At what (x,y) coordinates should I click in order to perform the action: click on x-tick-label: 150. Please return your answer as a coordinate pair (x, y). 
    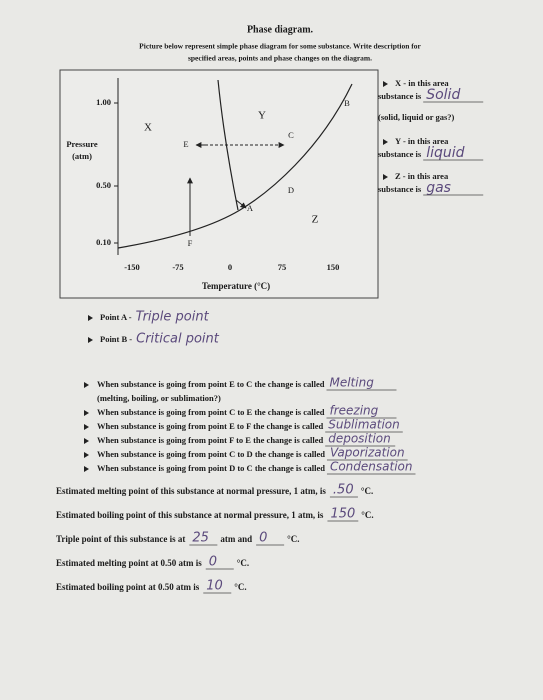
    Looking at the image, I should click on (333, 267).